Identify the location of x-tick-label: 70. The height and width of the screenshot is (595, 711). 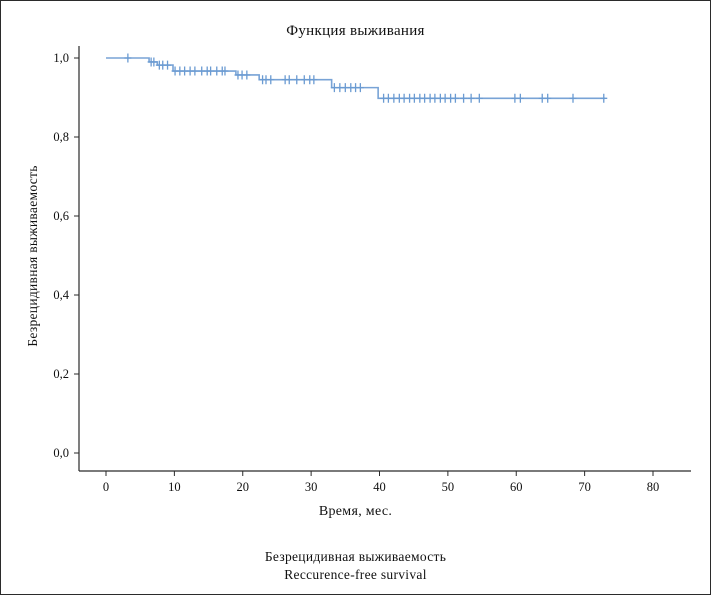
(584, 487).